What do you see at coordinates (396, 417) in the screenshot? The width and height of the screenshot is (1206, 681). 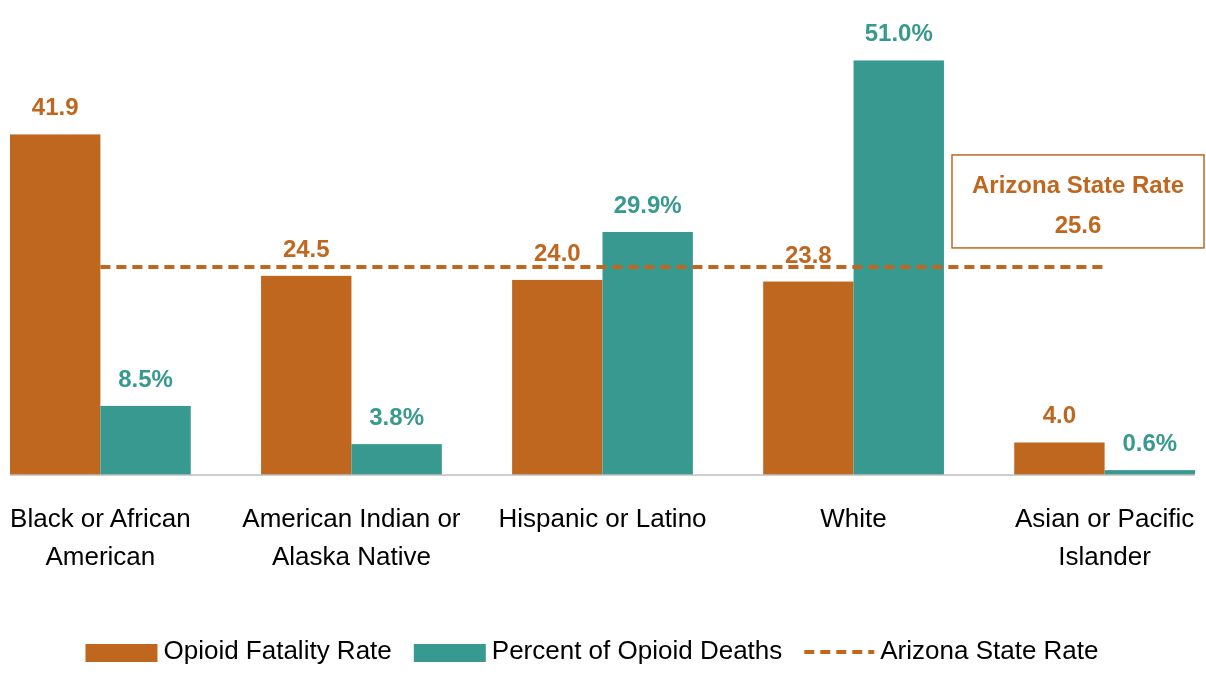 I see `data-label: 3.8%` at bounding box center [396, 417].